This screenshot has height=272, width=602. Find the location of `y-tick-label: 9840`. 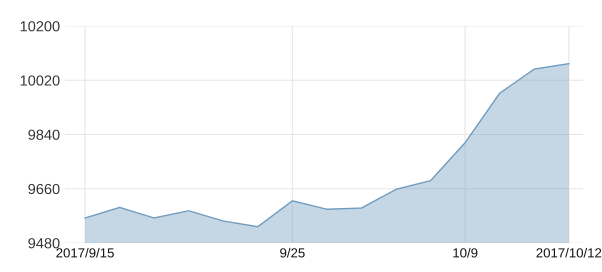

y-tick-label: 9840 is located at coordinates (44, 135).